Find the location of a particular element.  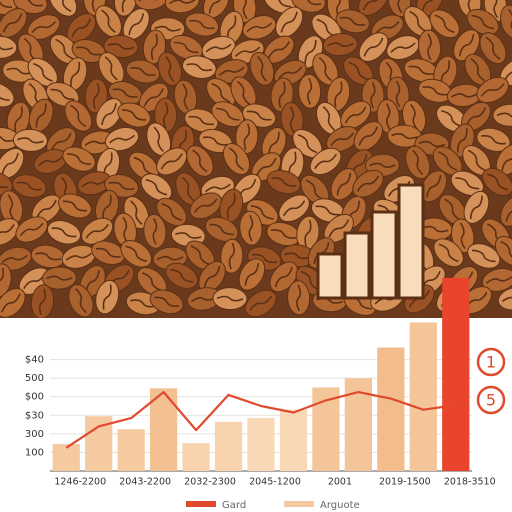

bean-body is located at coordinates (399, 9).